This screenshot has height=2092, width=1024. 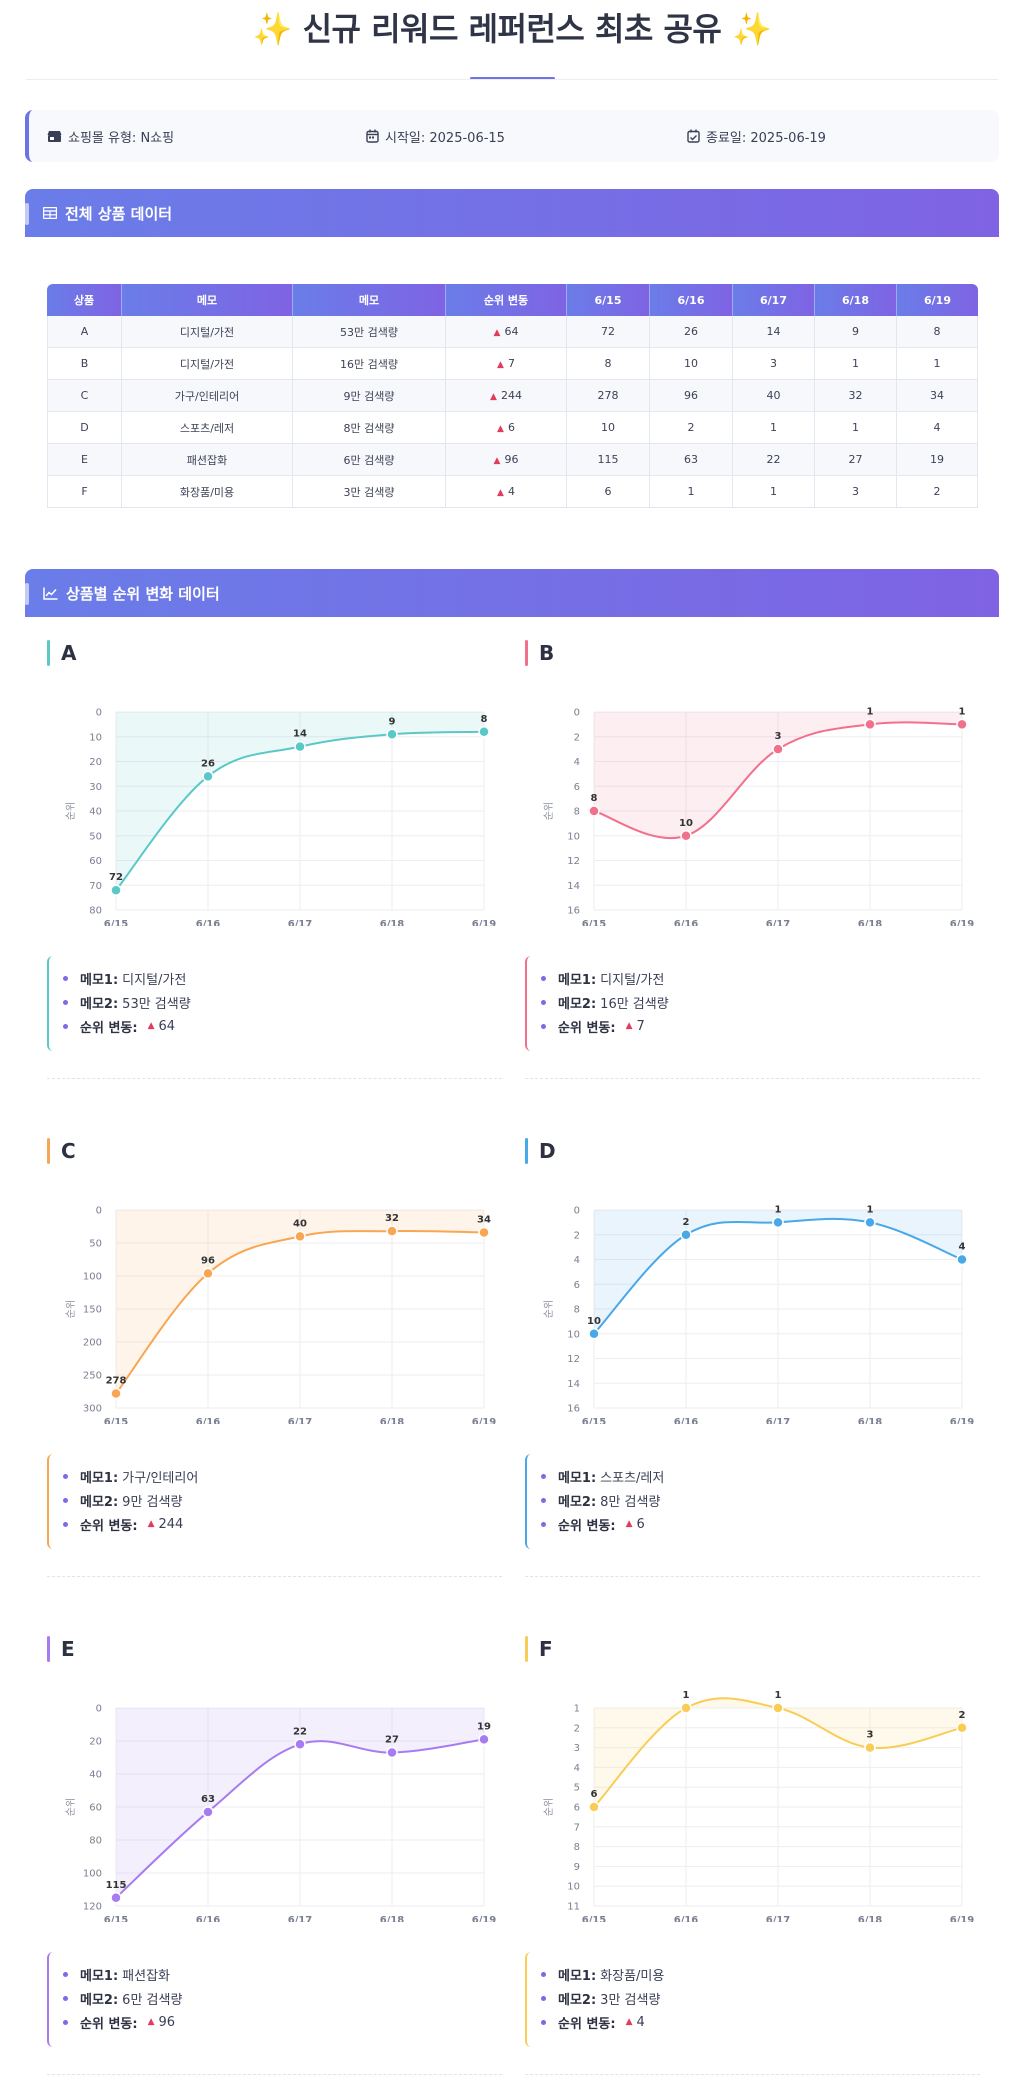 I want to click on data-label: 14, so click(x=300, y=734).